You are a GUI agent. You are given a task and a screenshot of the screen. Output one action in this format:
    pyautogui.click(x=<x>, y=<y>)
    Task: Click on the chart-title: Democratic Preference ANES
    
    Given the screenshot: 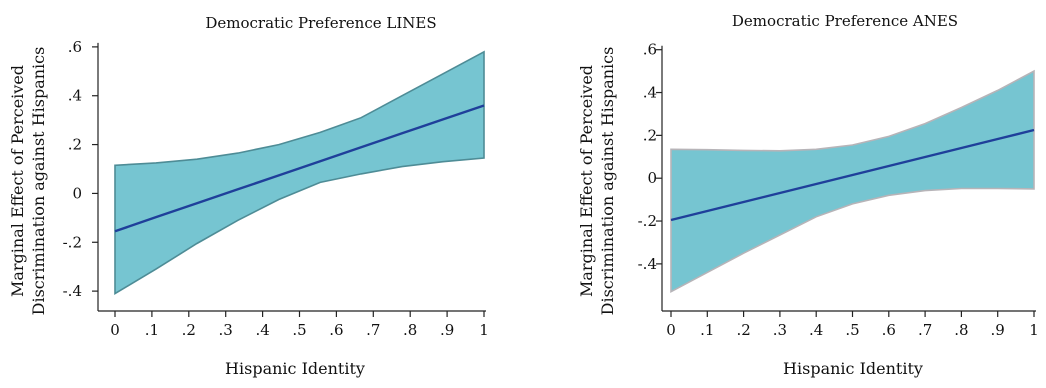 What is the action you would take?
    pyautogui.click(x=845, y=21)
    